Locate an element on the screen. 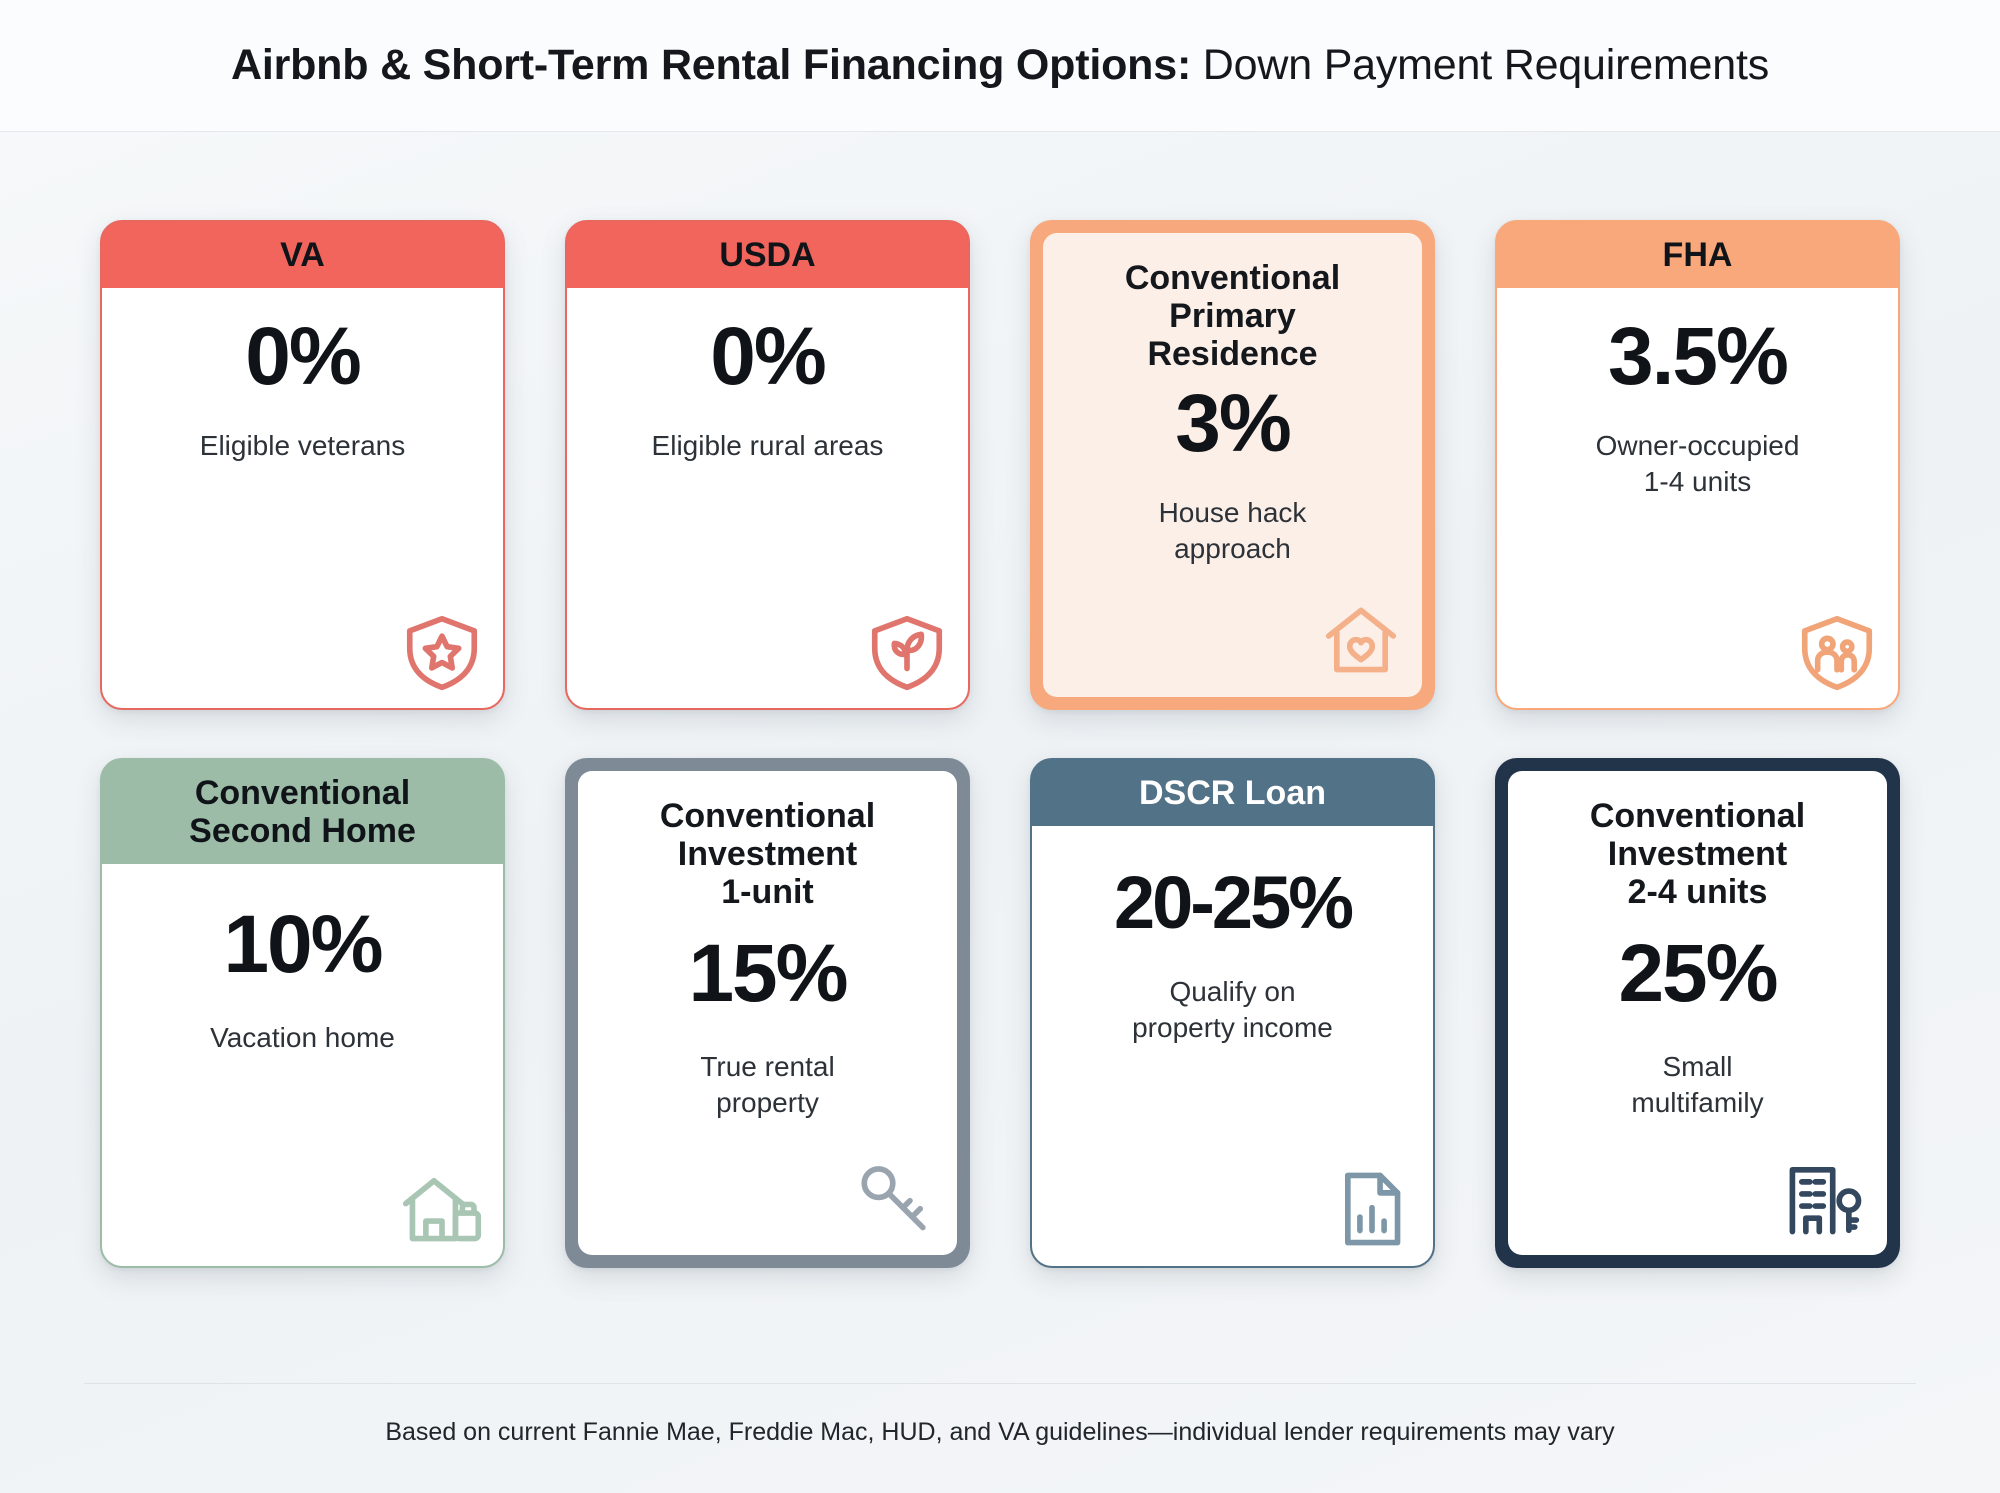  card-title: DSCR Loan is located at coordinates (1232, 793).